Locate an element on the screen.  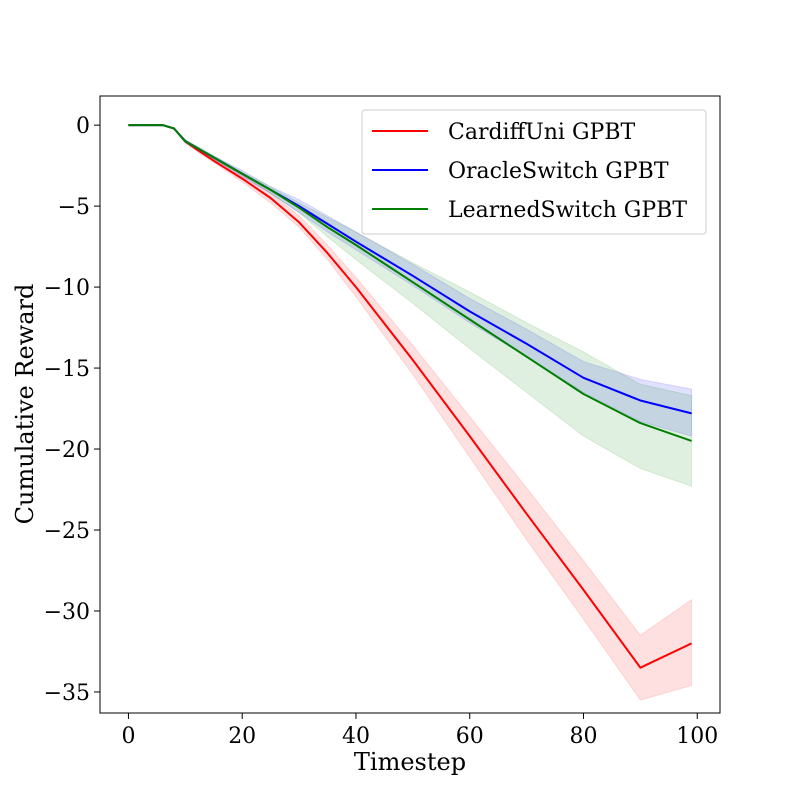
y-tick-label: −15 is located at coordinates (67, 369).